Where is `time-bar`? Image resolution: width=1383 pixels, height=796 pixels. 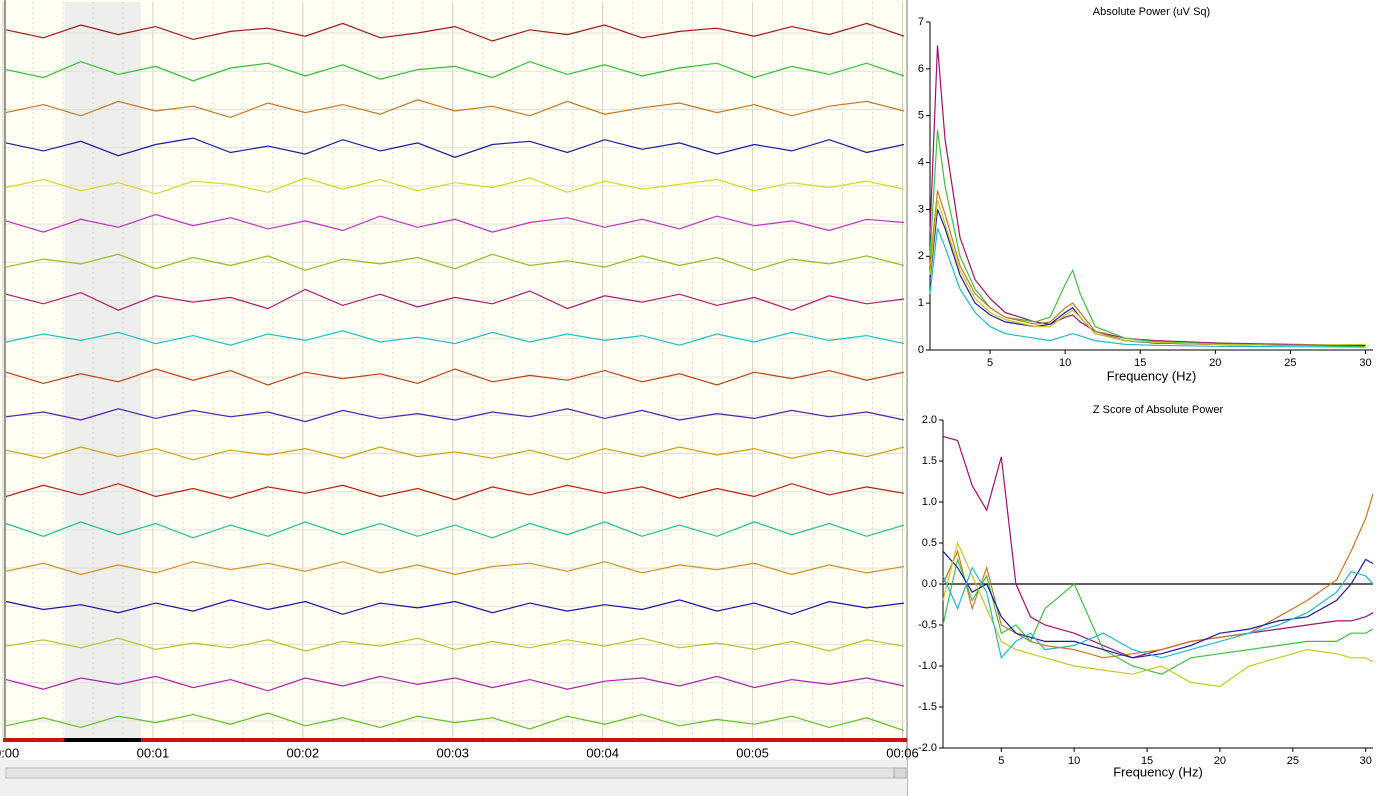
time-bar is located at coordinates (455, 740).